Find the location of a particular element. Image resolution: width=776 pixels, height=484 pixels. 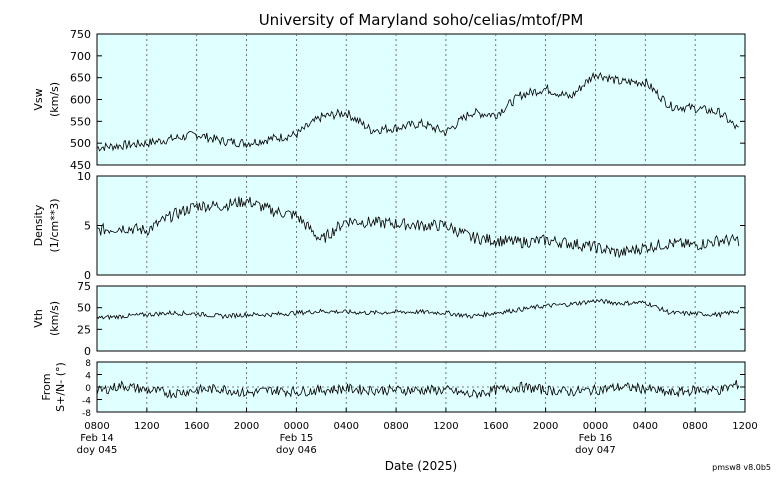

y-tick-label: 4 is located at coordinates (88, 377).